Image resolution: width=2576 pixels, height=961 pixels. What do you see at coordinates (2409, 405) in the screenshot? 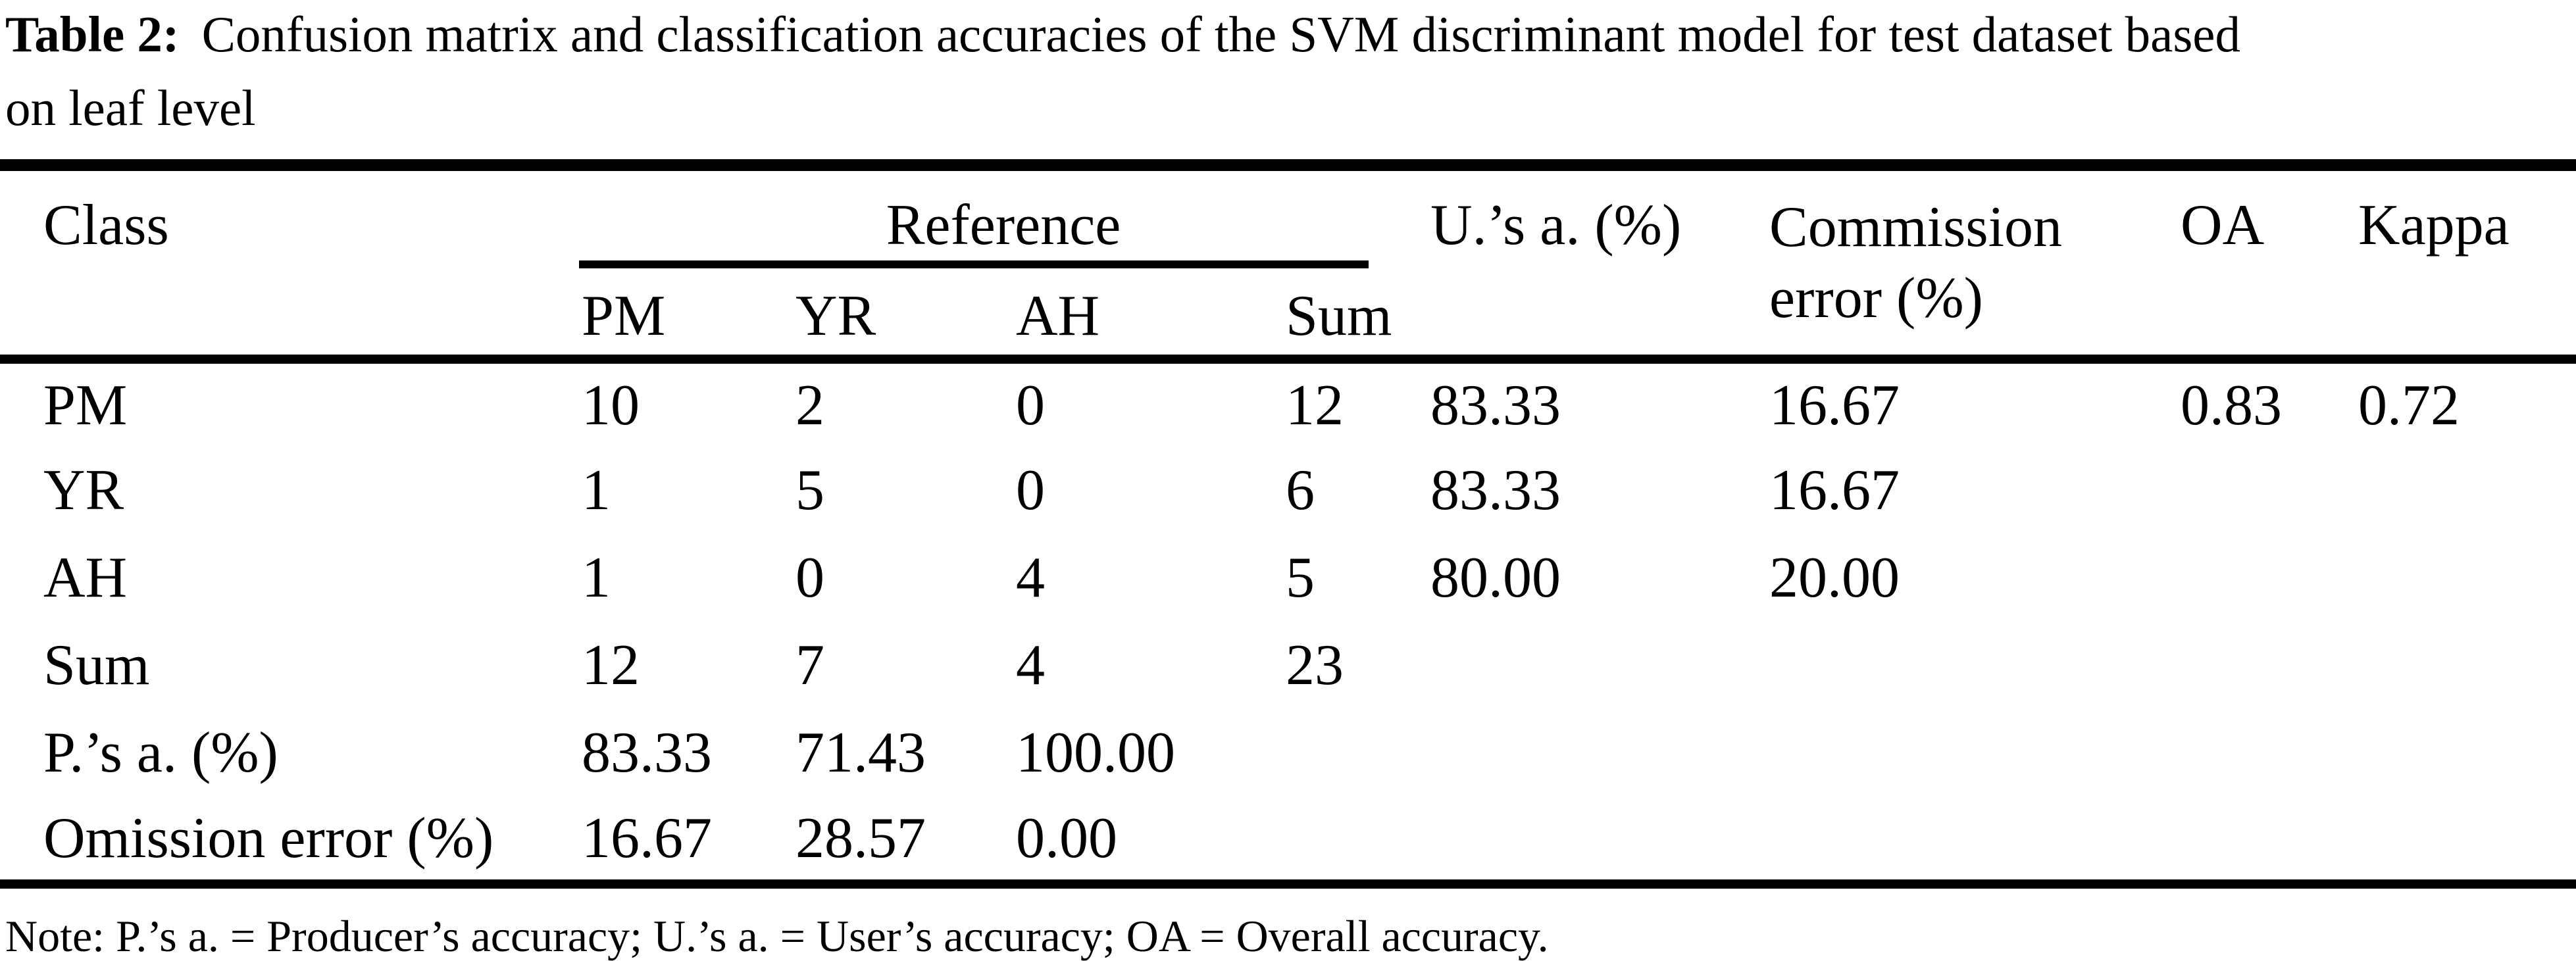
I see `cell-kappa: 0.72` at bounding box center [2409, 405].